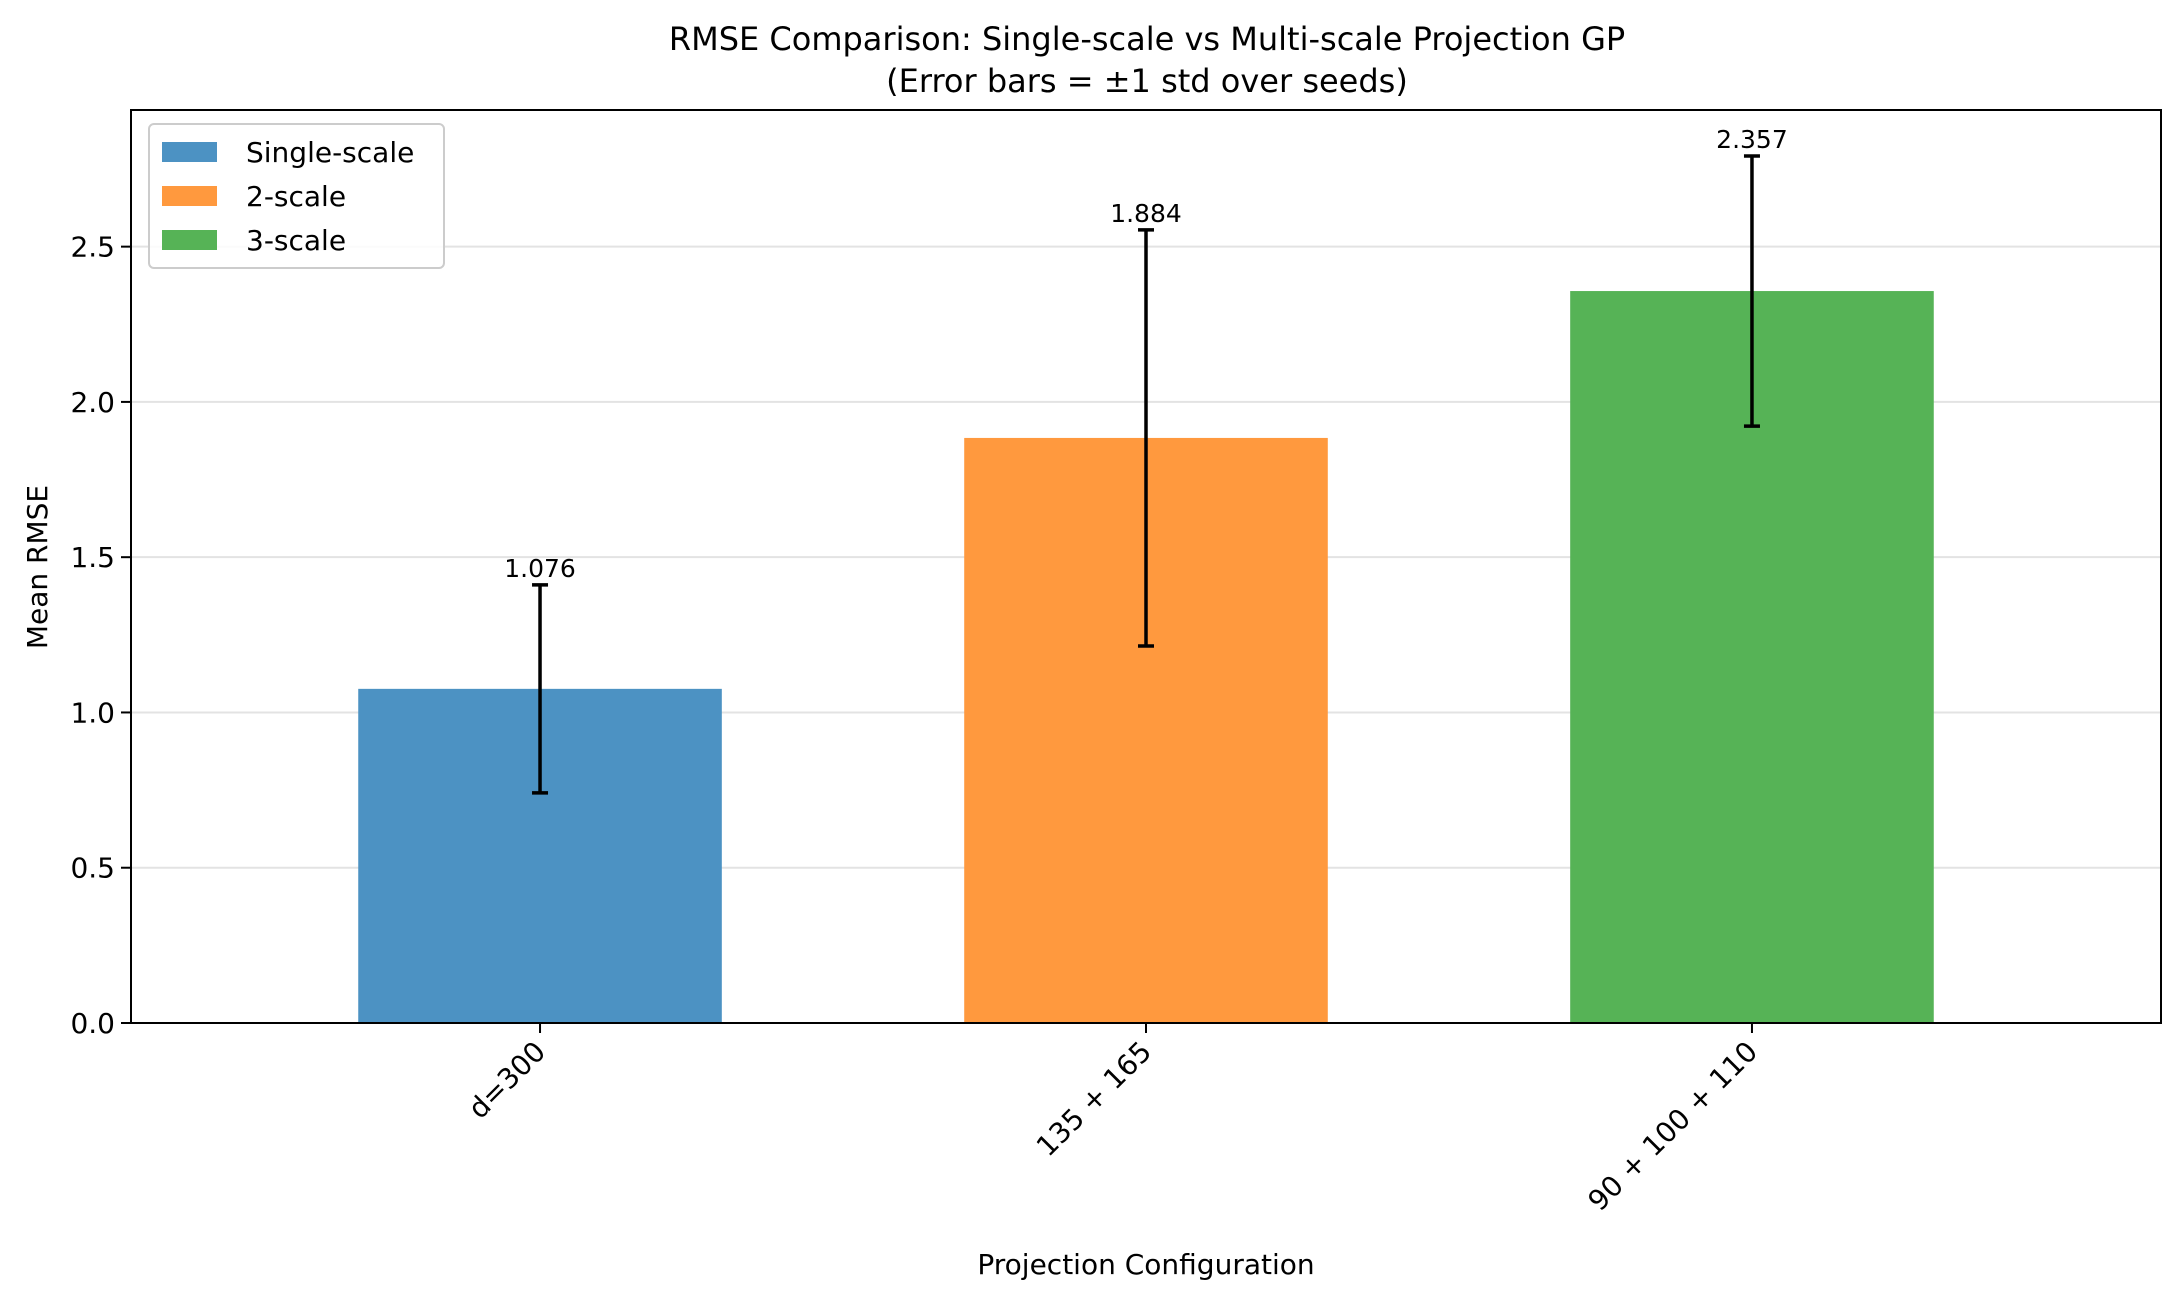 The image size is (2176, 1301). What do you see at coordinates (92, 247) in the screenshot?
I see `y-tick-label: 2.5` at bounding box center [92, 247].